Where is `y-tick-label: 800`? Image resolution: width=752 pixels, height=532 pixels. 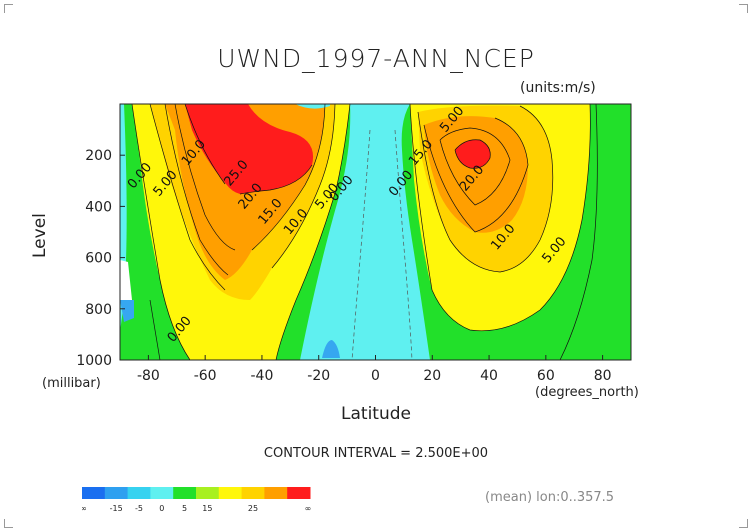
y-tick-label: 800 is located at coordinates (98, 310).